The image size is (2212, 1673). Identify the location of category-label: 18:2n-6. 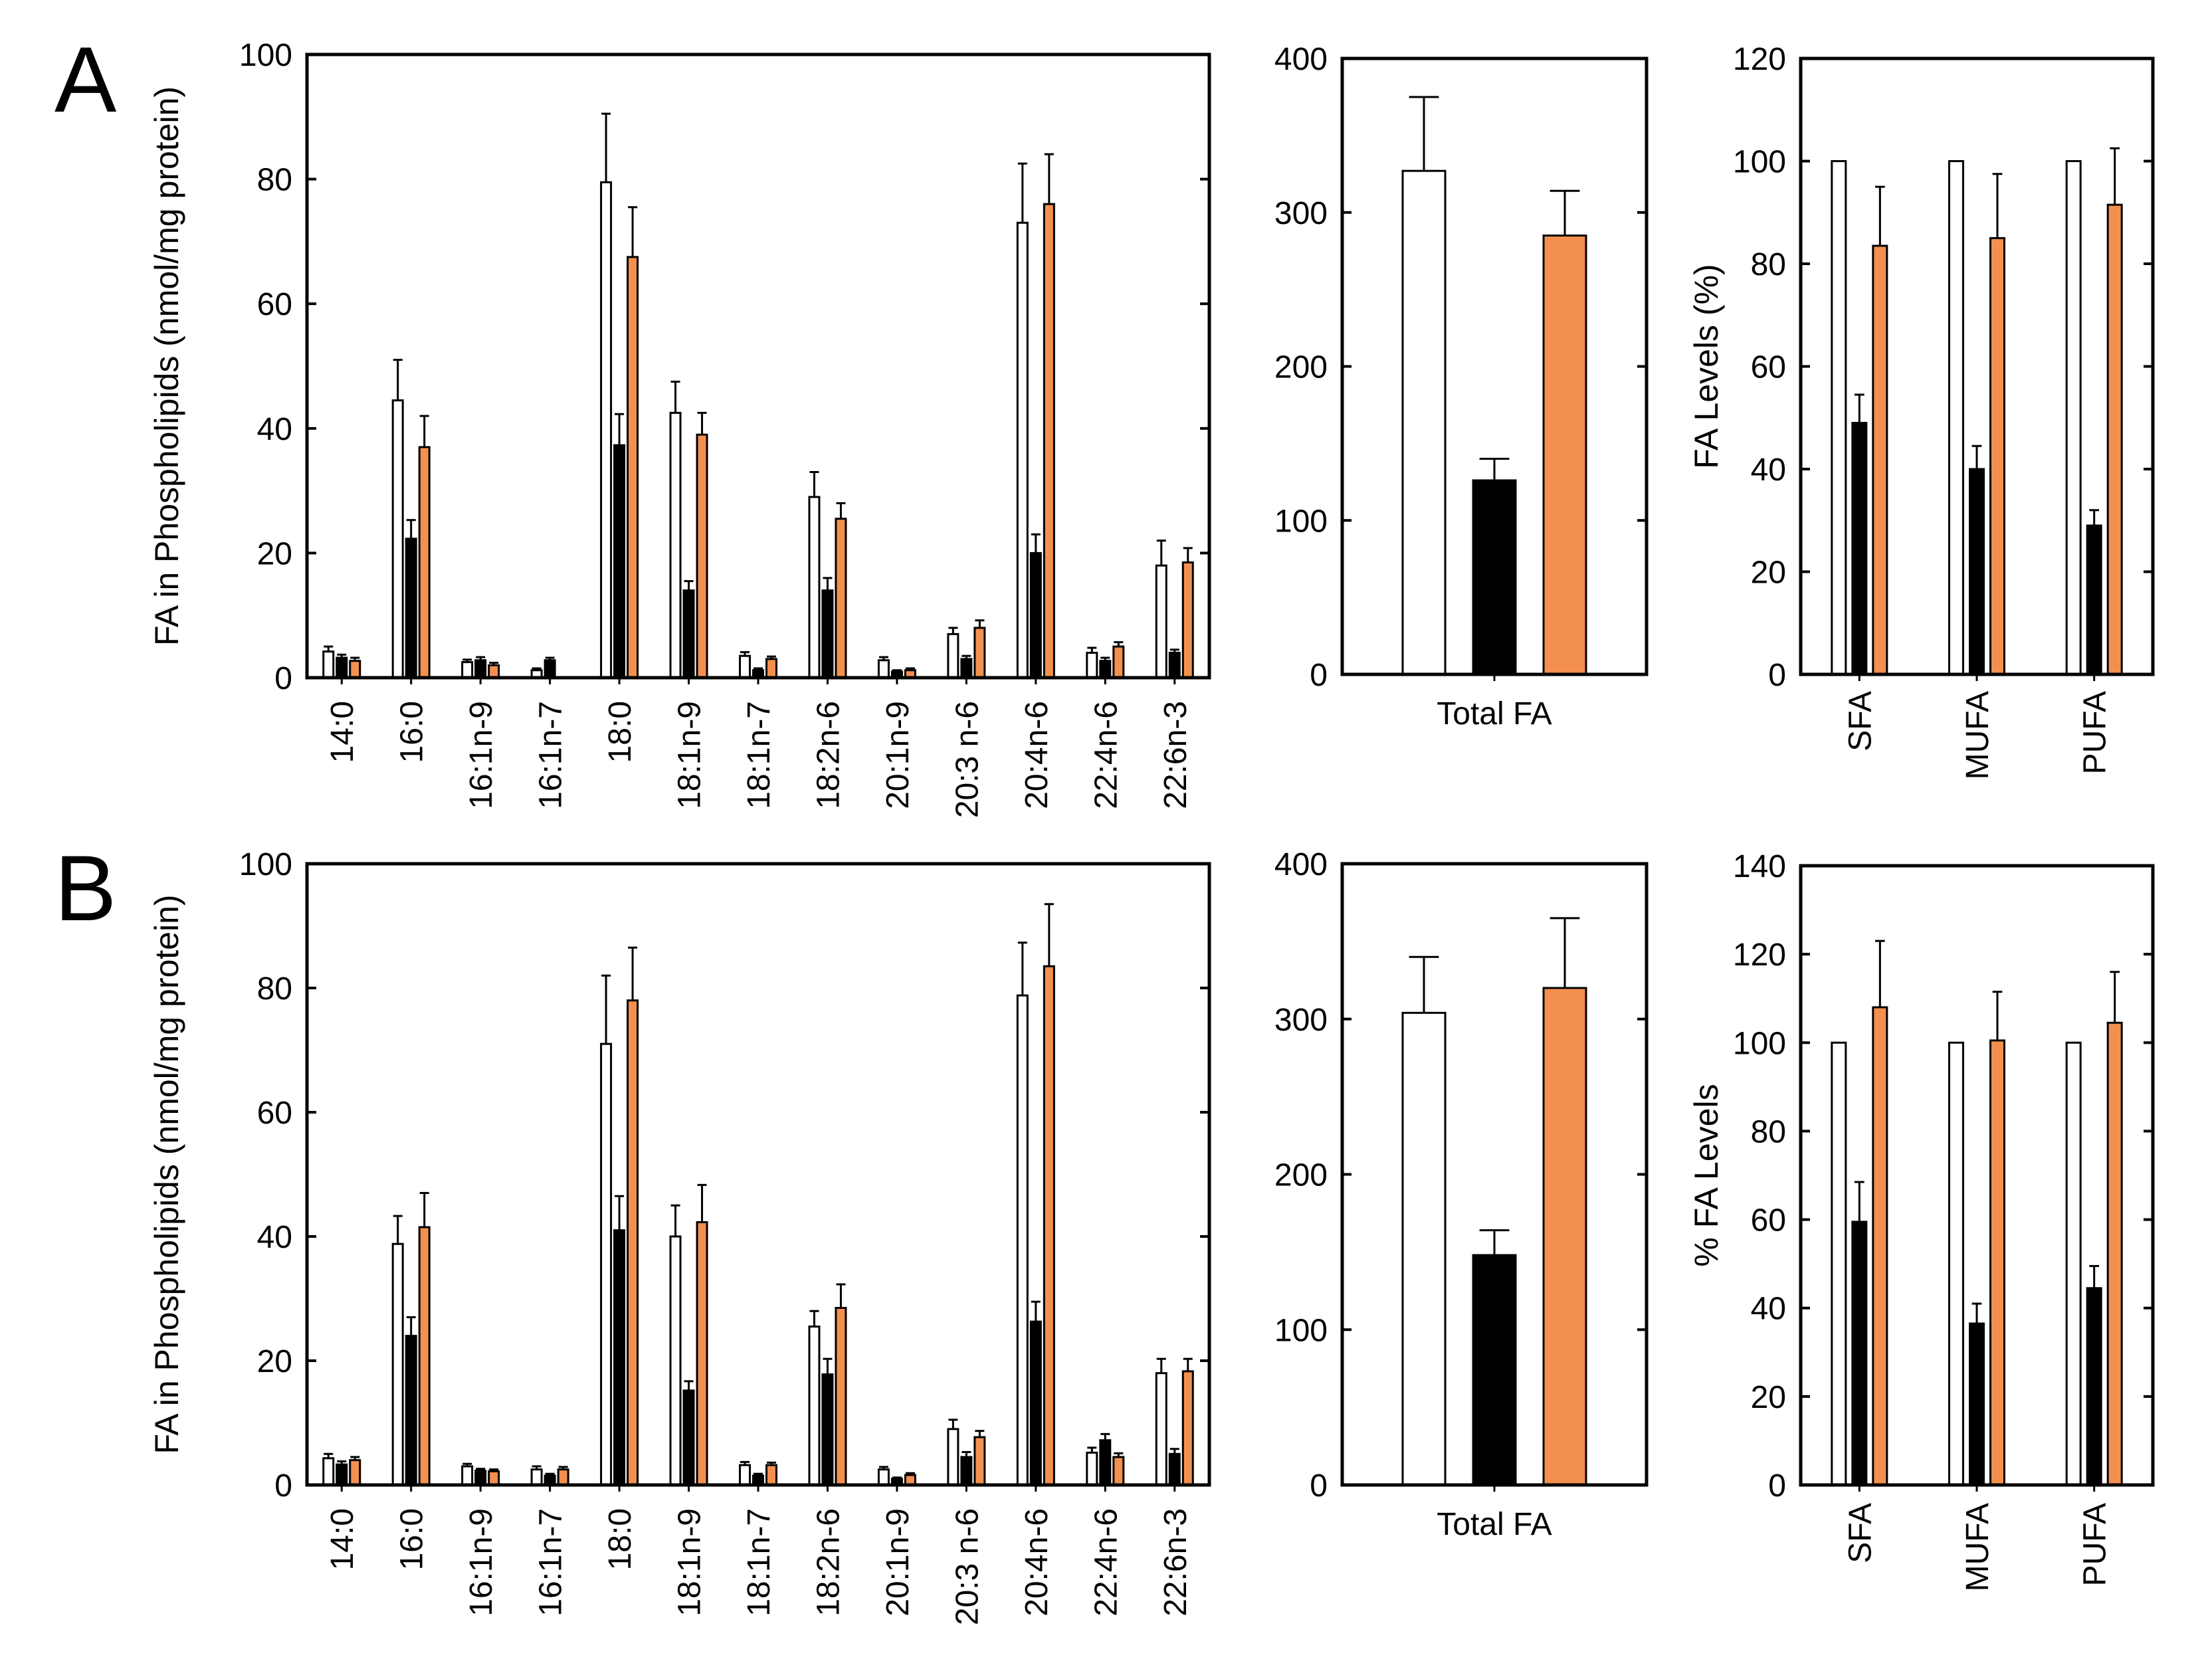
(828, 755).